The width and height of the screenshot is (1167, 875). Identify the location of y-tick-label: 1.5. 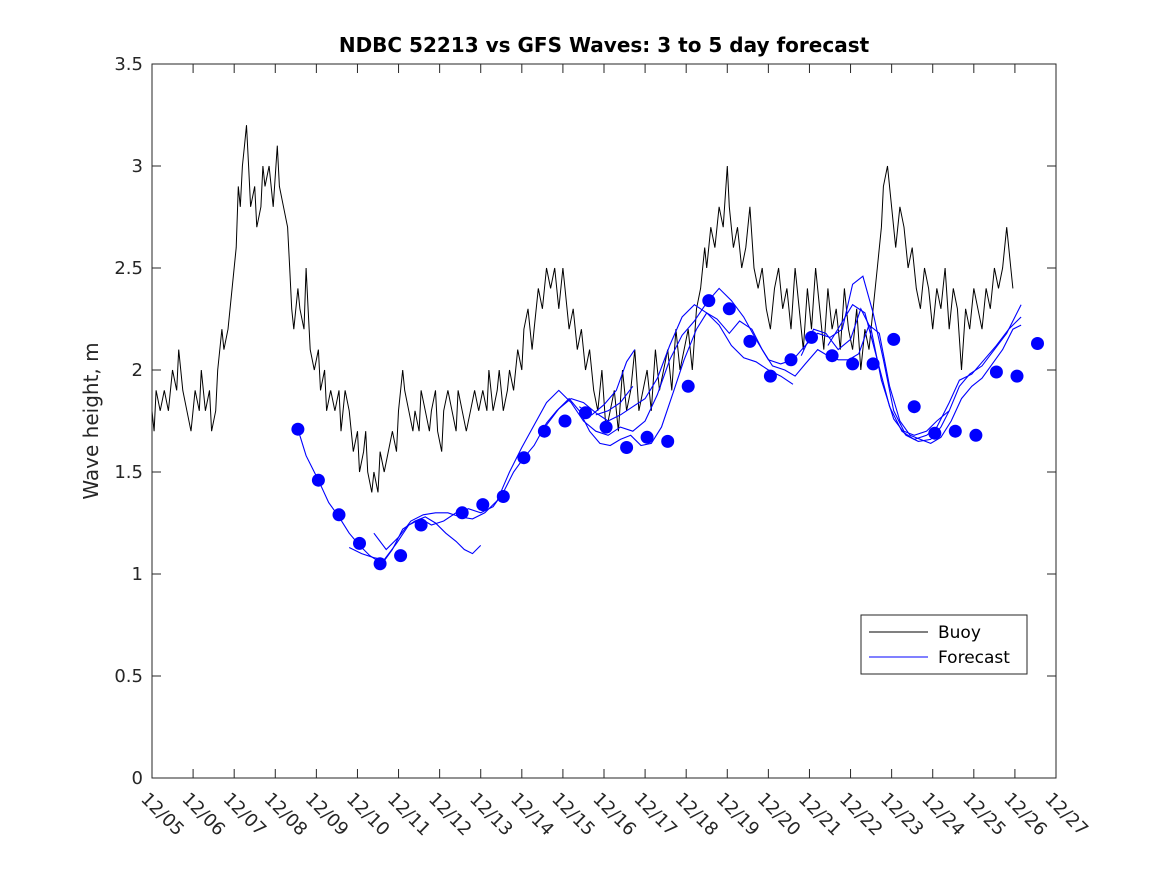
(128, 472).